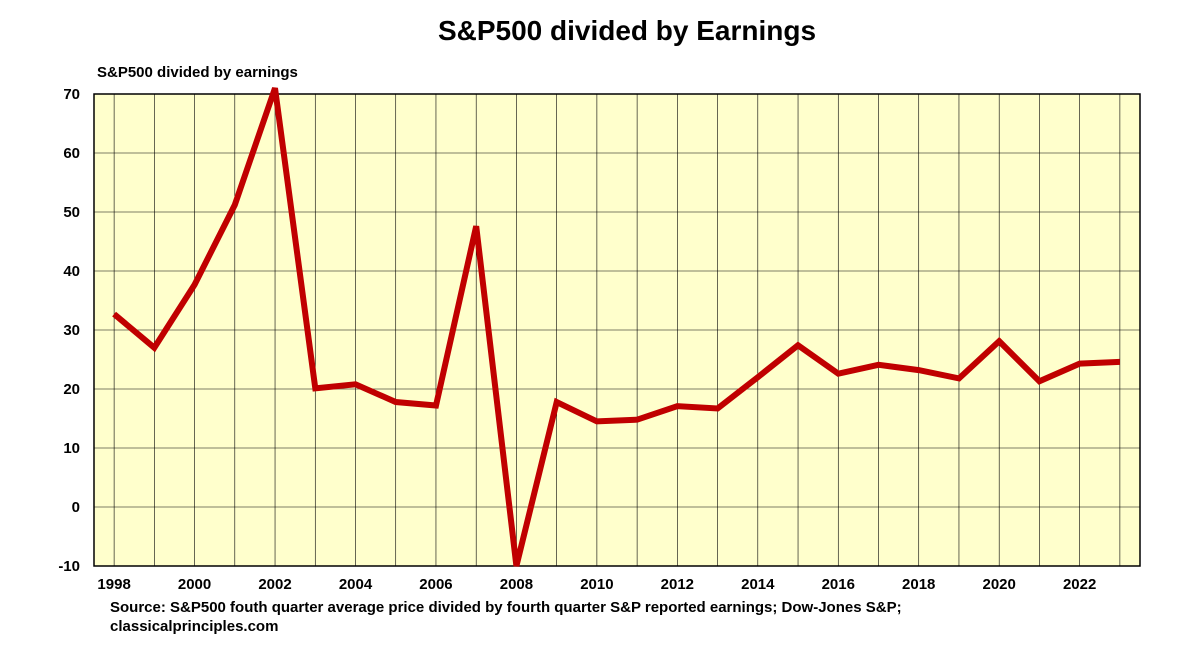  Describe the element at coordinates (918, 584) in the screenshot. I see `x-tick-label: 2018` at that location.